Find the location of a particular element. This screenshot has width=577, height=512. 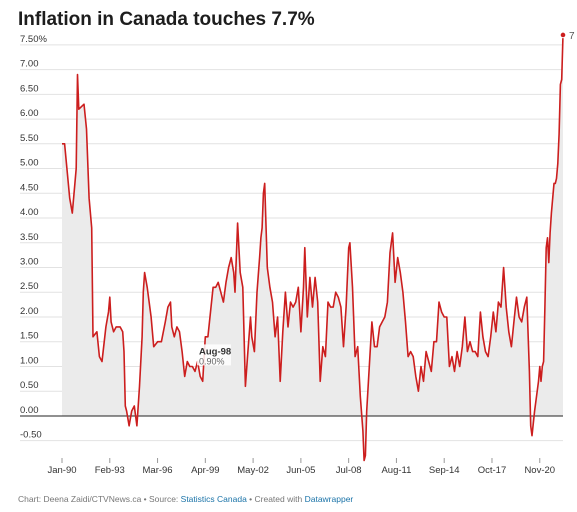

y-tick-label: 1.00 is located at coordinates (29, 360).